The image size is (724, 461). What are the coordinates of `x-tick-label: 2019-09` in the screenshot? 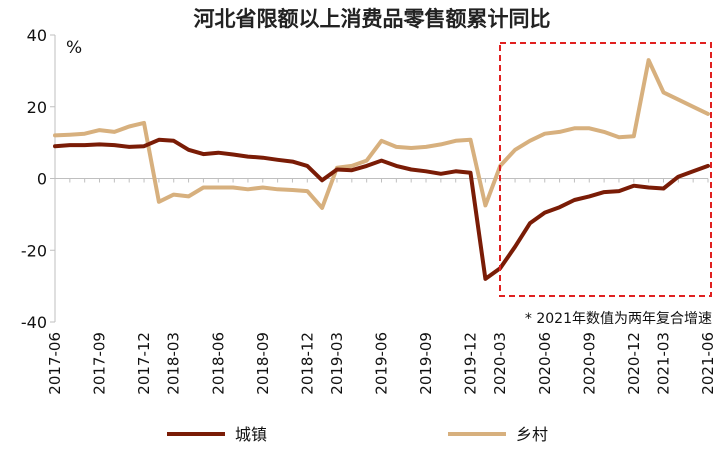 It's located at (426, 363).